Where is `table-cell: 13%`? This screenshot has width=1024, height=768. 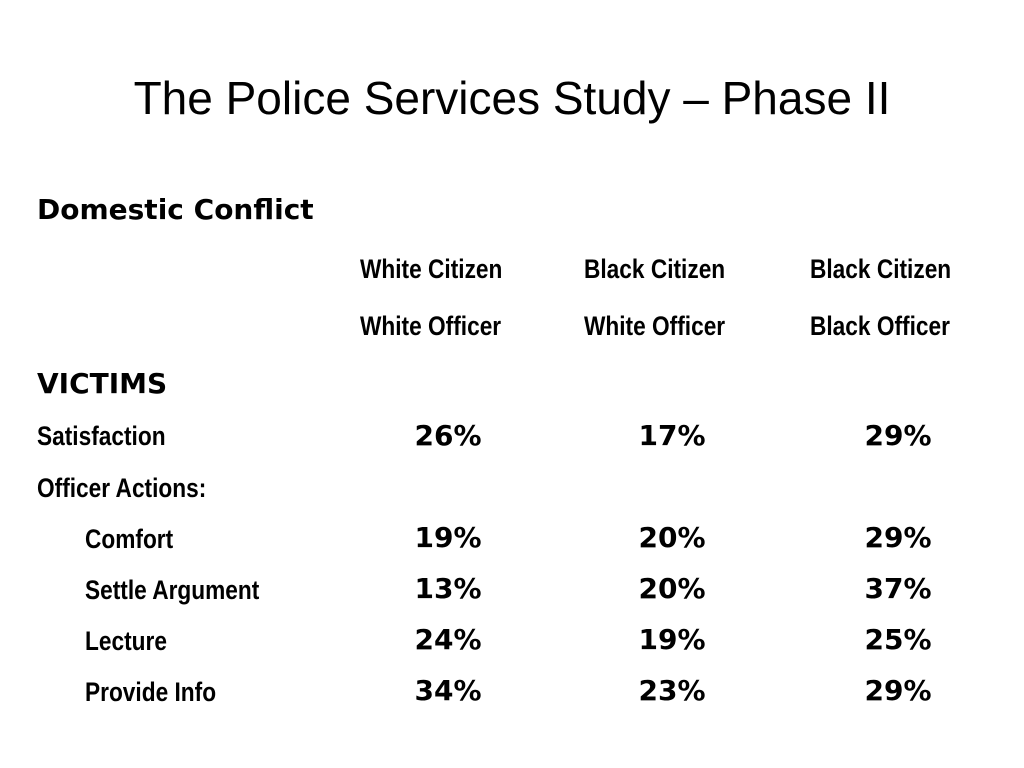
table-cell: 13% is located at coordinates (448, 588).